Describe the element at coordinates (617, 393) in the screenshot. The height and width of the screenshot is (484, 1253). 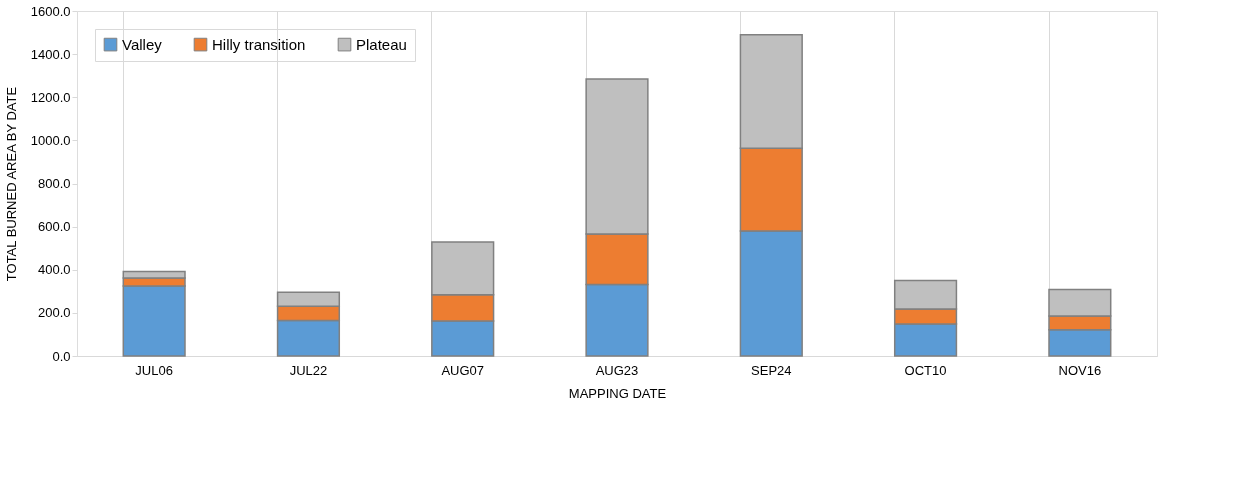
I see `x-axis-title: MAPPING DATE` at that location.